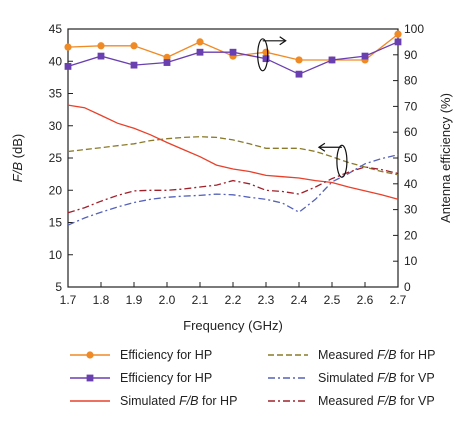 The width and height of the screenshot is (474, 427). Describe the element at coordinates (376, 355) in the screenshot. I see `legend-label: Measured F/B for HP` at that location.